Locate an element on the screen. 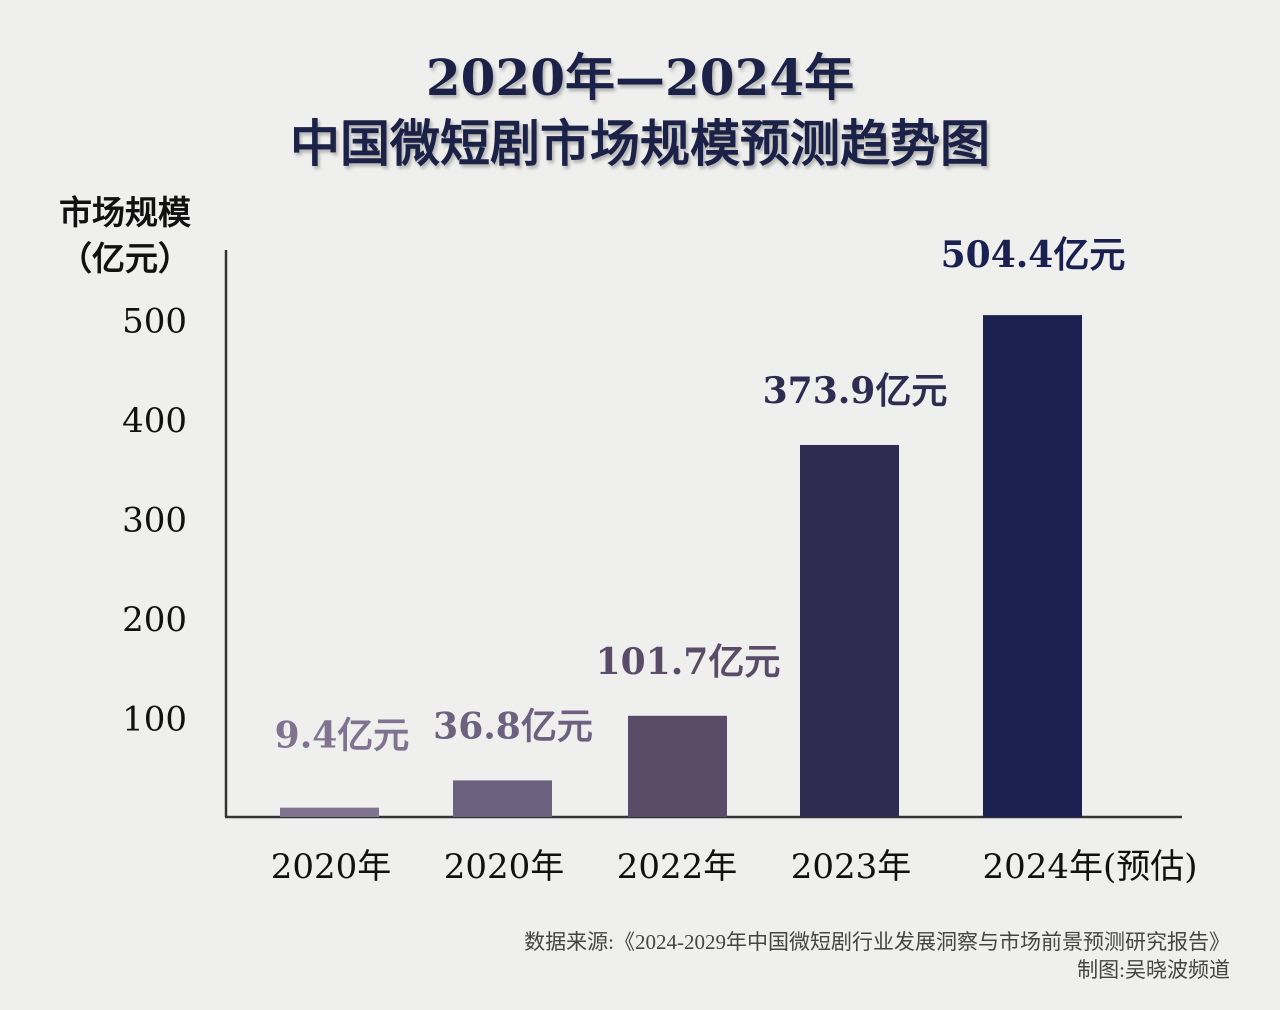  data-label: 9.4亿元 is located at coordinates (342, 736).